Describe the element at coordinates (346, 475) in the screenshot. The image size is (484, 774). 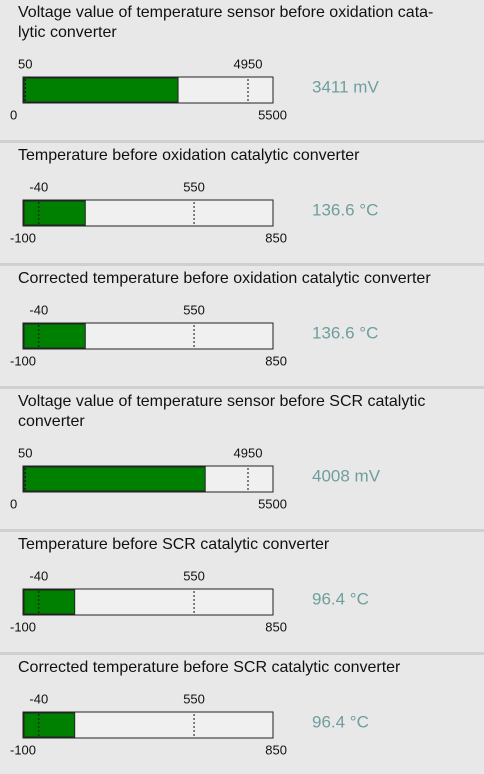
I see `value-readout: 4008 mV` at that location.